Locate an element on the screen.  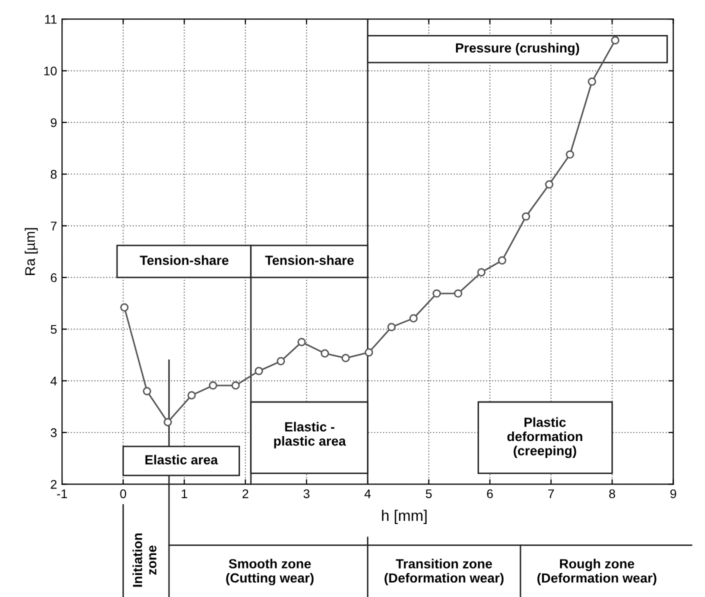
x-tick-label: 0 is located at coordinates (123, 493).